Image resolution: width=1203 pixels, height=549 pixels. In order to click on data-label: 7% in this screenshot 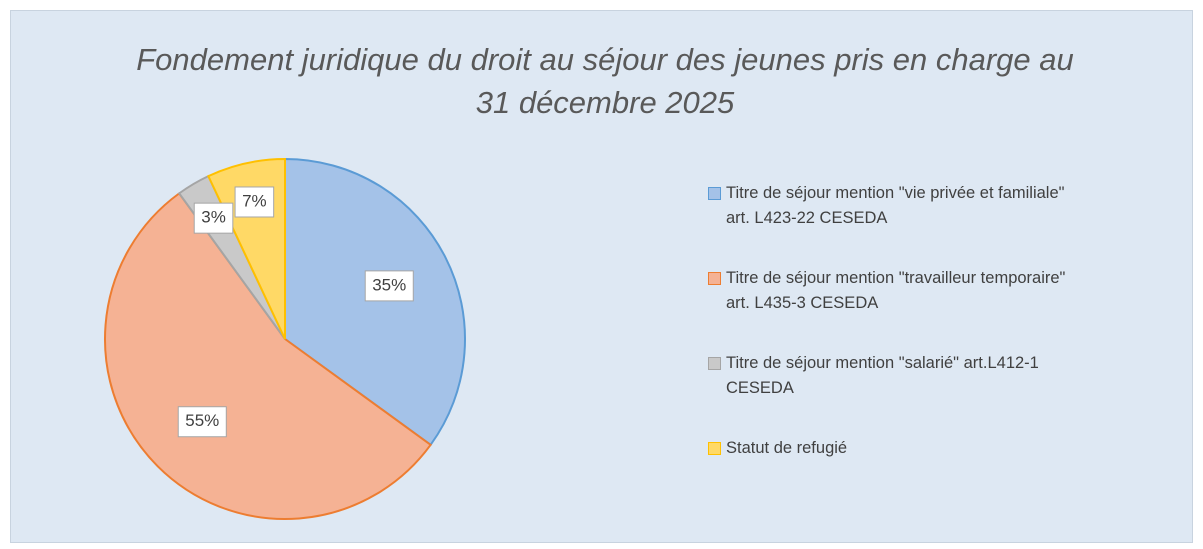, I will do `click(254, 200)`.